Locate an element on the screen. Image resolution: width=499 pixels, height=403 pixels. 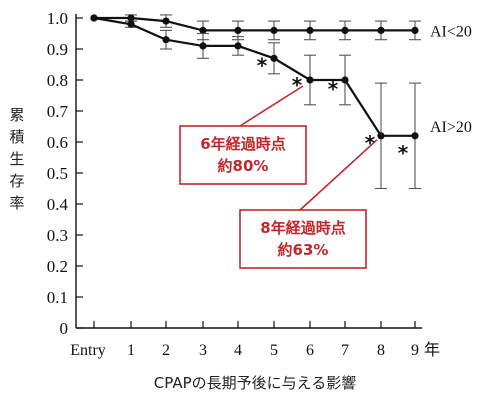
y-axis-title-char: 生 is located at coordinates (16, 159).